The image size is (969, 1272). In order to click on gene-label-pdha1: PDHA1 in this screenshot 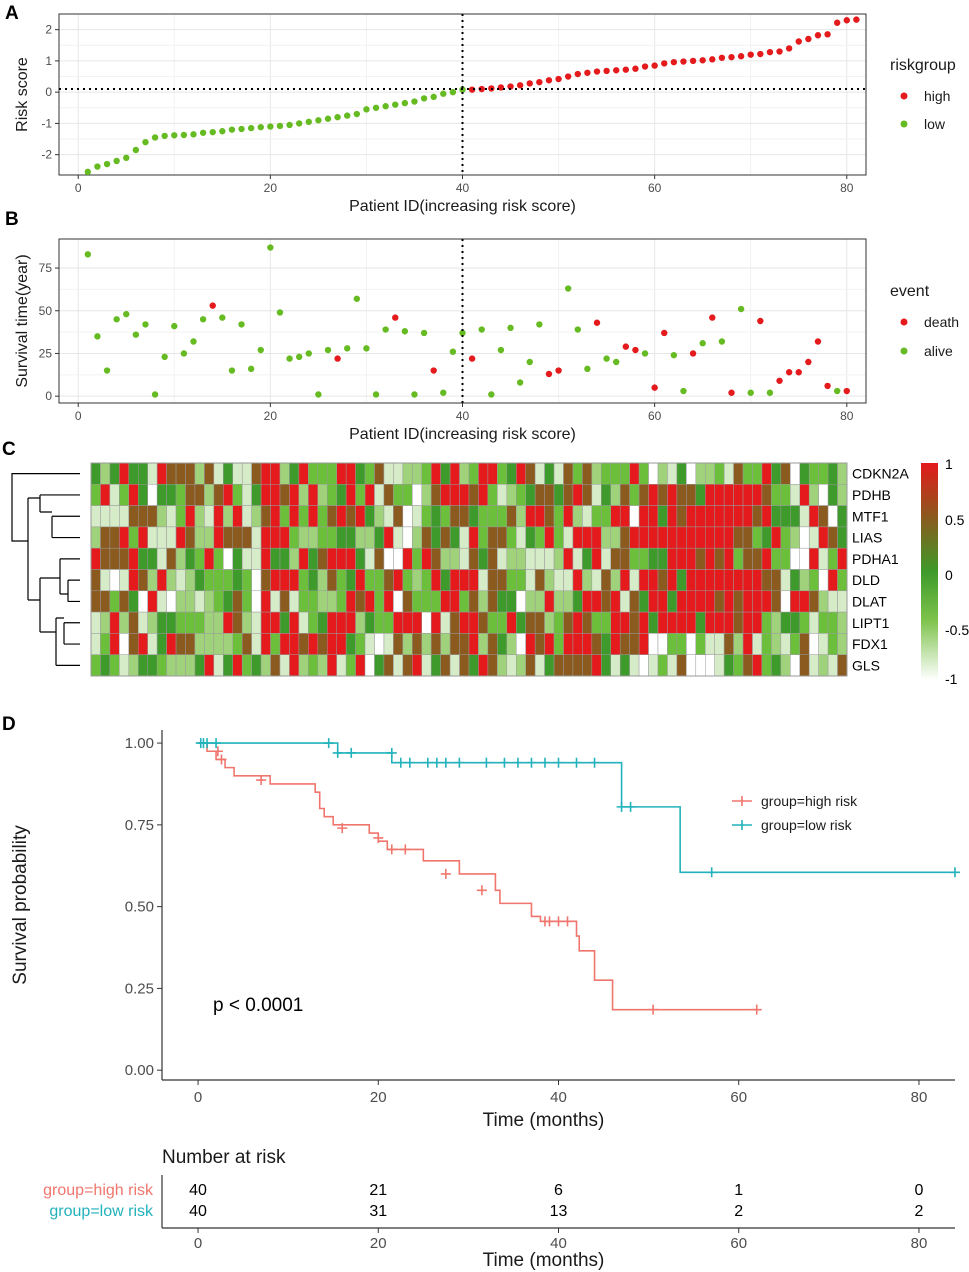, I will do `click(875, 559)`.